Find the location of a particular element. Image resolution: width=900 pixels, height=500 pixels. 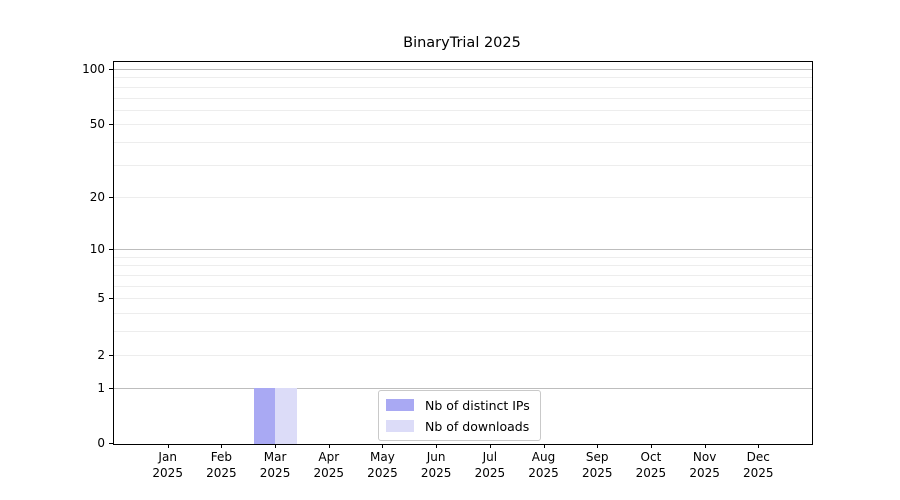

x-label-month: Feb is located at coordinates (221, 457).